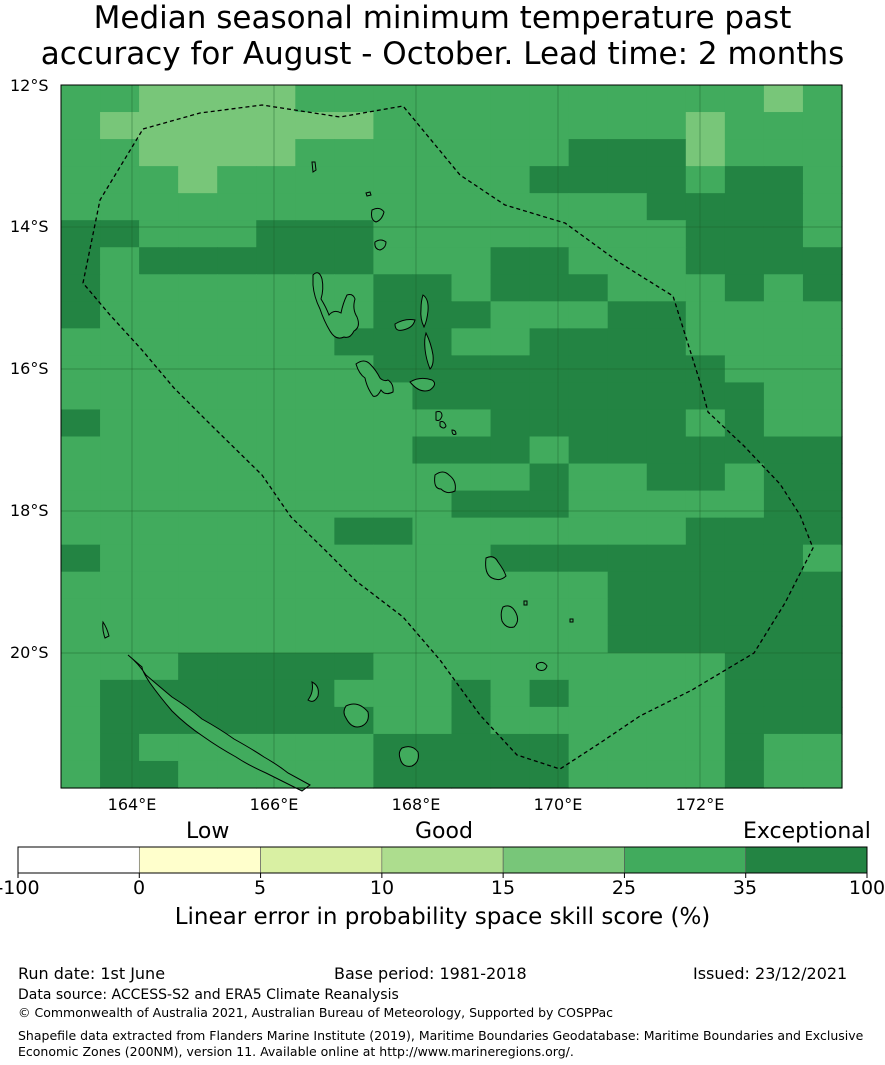  Describe the element at coordinates (199, 860) in the screenshot. I see `colorbar-swatch` at that location.